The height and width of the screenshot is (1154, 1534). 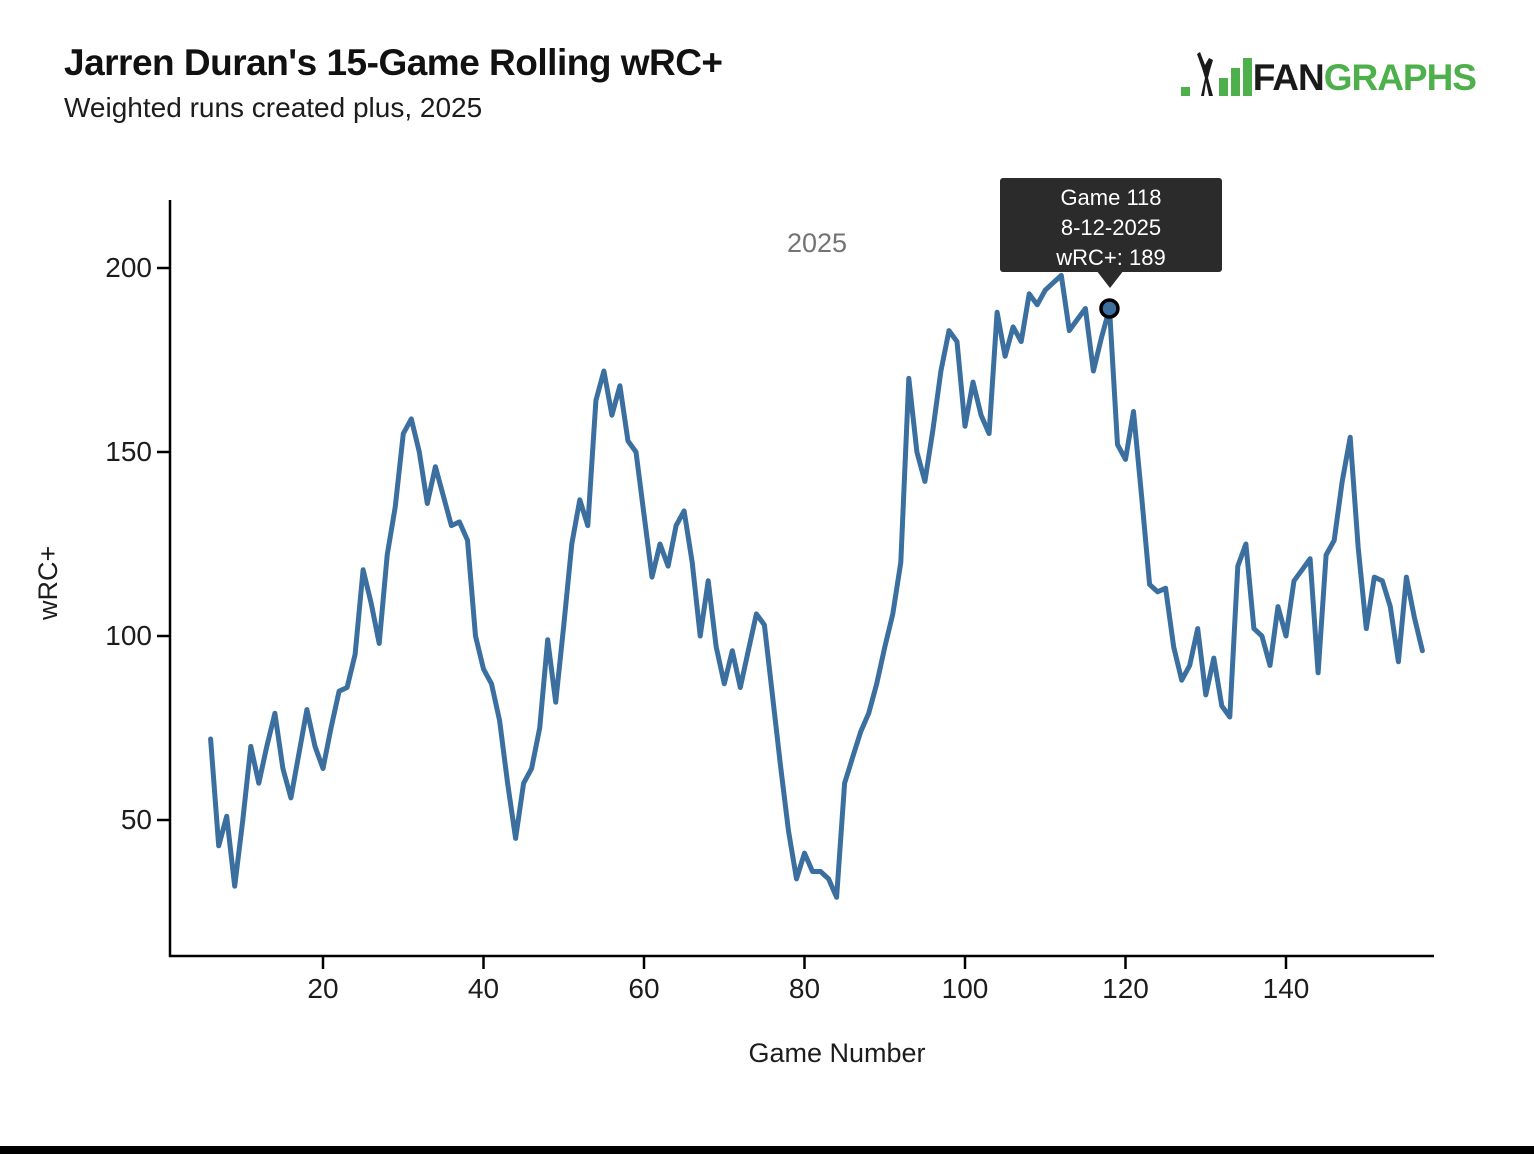 What do you see at coordinates (1286, 988) in the screenshot?
I see `x-tick-label-140: 140` at bounding box center [1286, 988].